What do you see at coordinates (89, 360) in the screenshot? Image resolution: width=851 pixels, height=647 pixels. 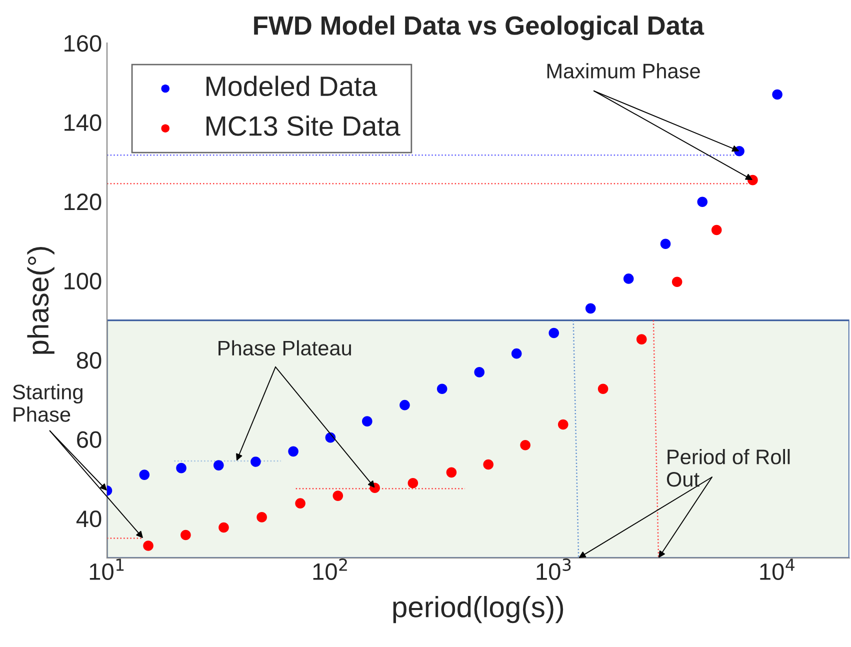 I see `y-tick-label: 80` at bounding box center [89, 360].